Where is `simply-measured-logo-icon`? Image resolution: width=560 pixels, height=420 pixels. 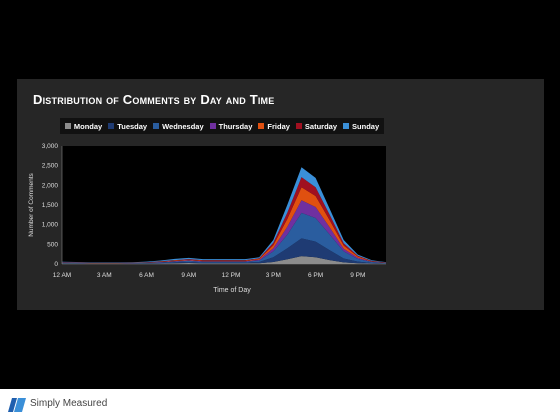 simply-measured-logo-icon is located at coordinates (17, 405).